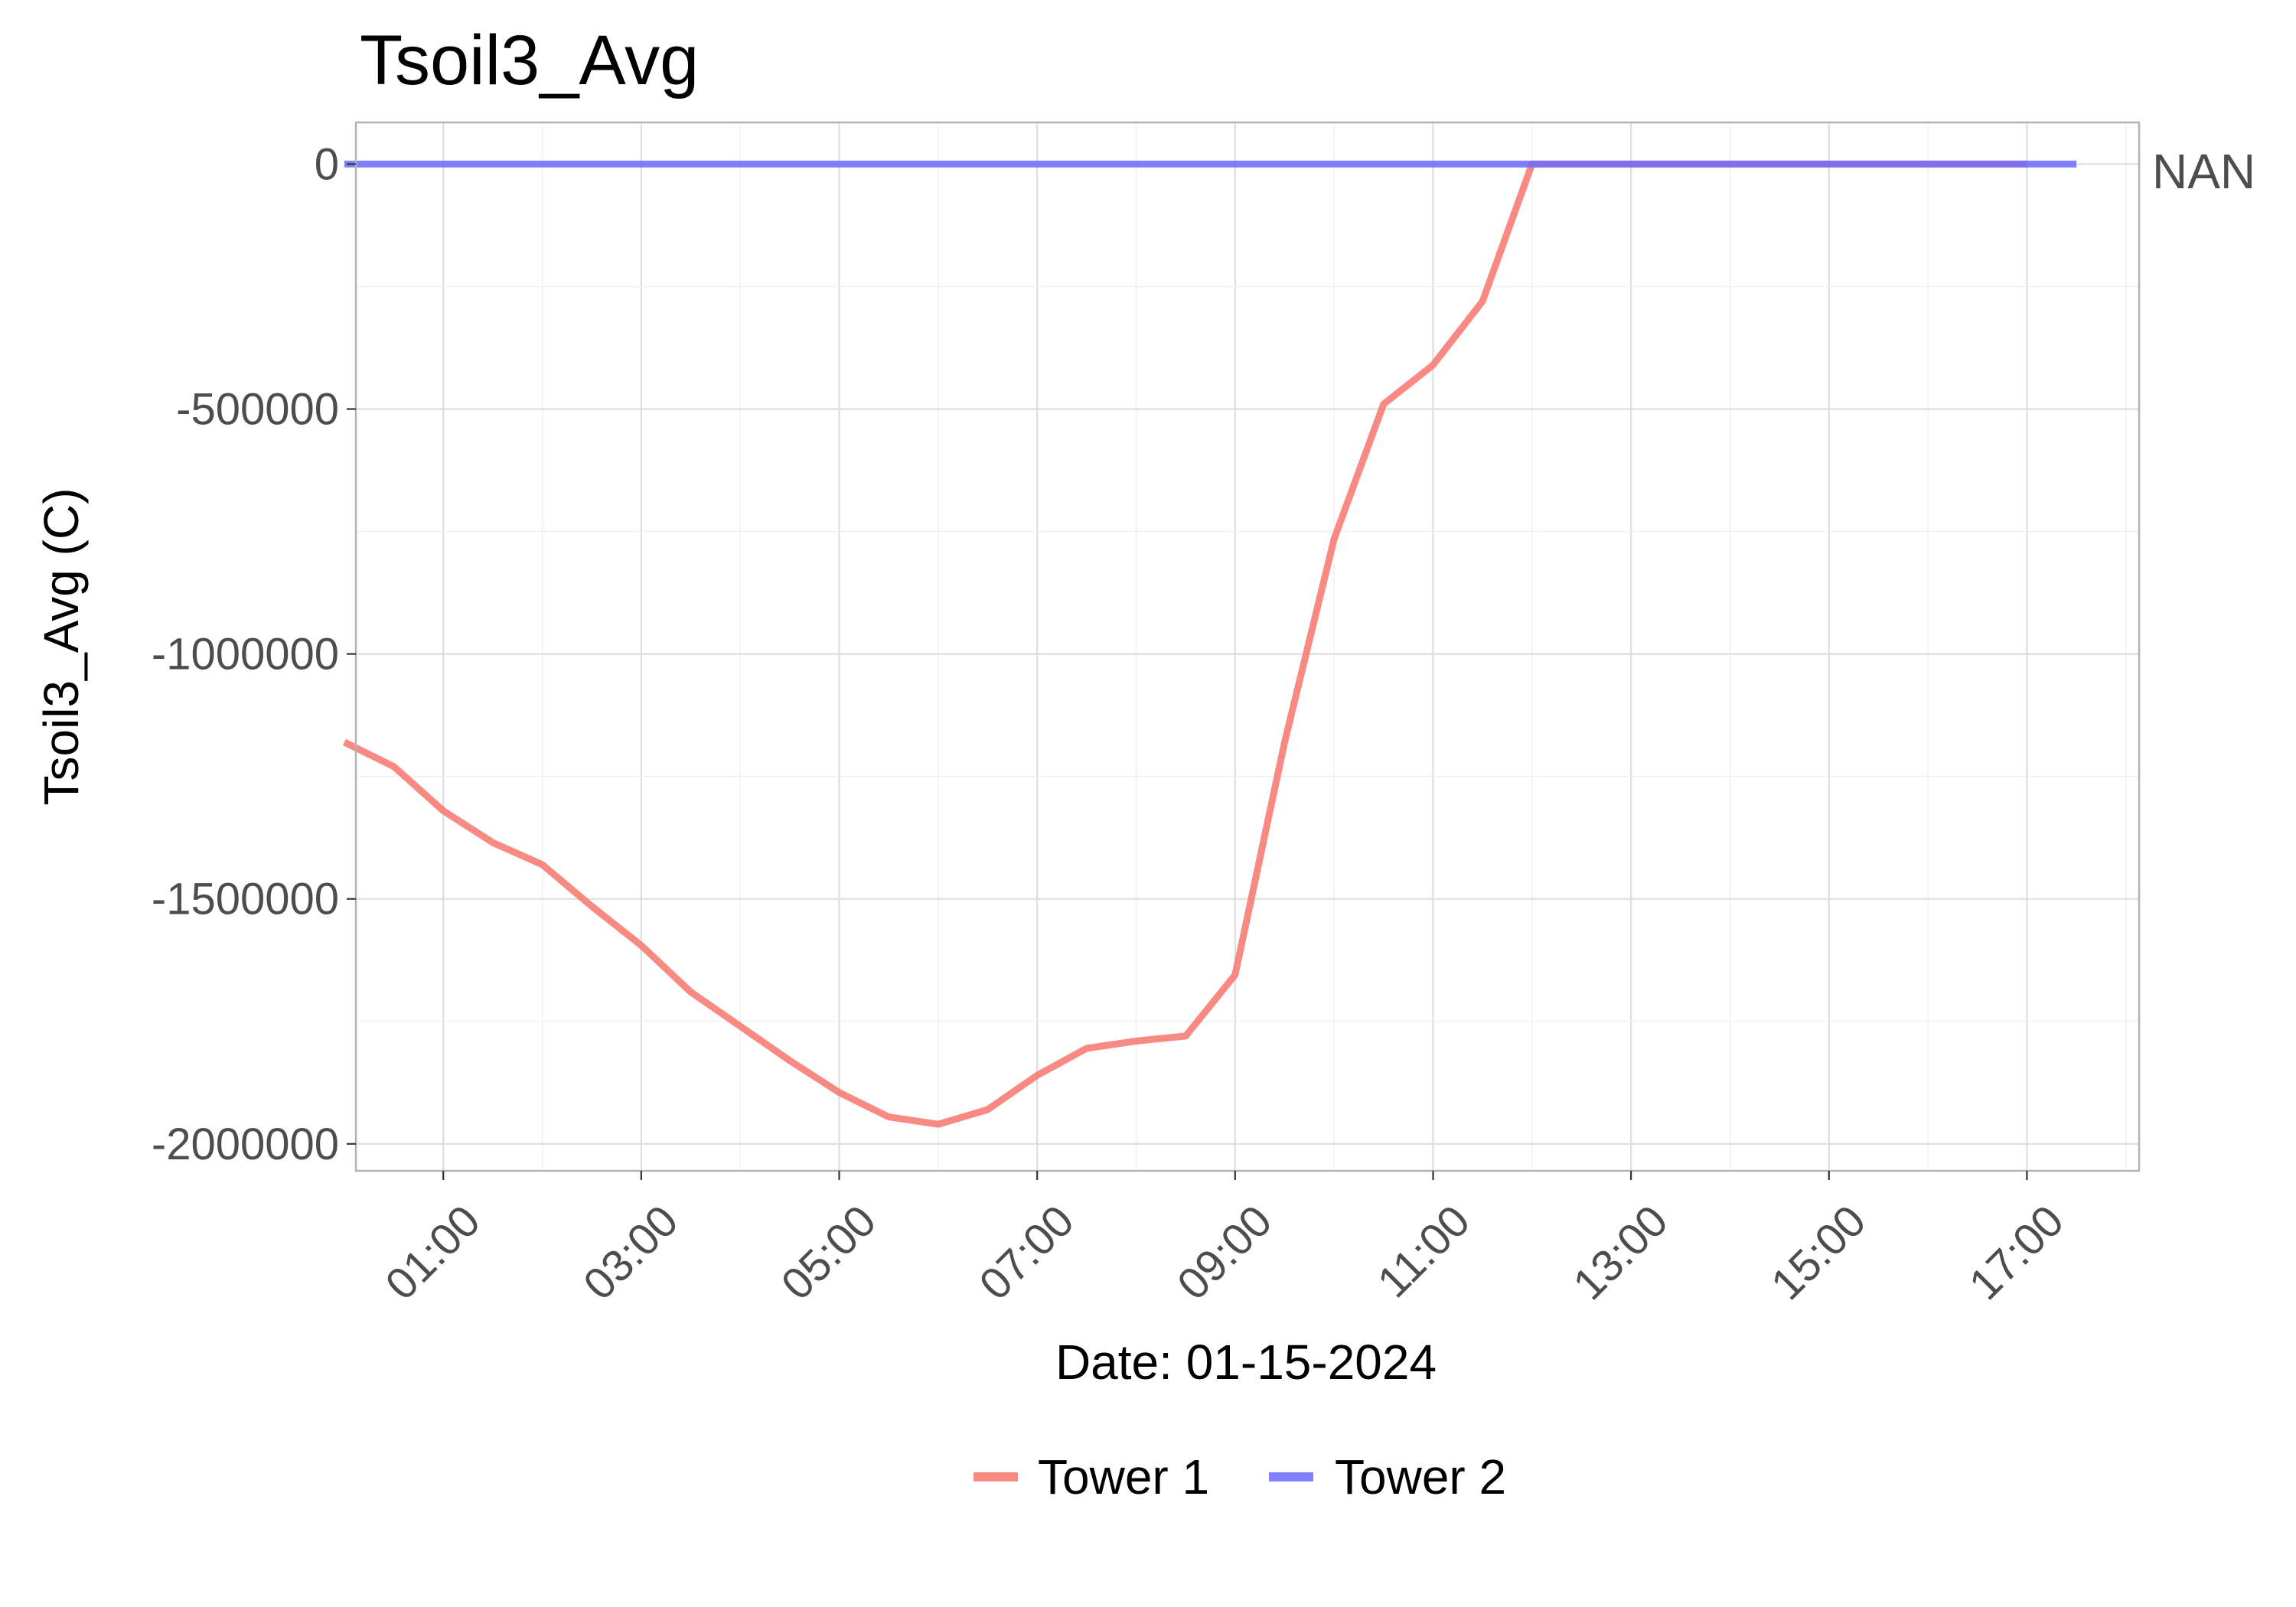 The width and height of the screenshot is (2296, 1607). What do you see at coordinates (1225, 1253) in the screenshot?
I see `x-tick-label: 09:00` at bounding box center [1225, 1253].